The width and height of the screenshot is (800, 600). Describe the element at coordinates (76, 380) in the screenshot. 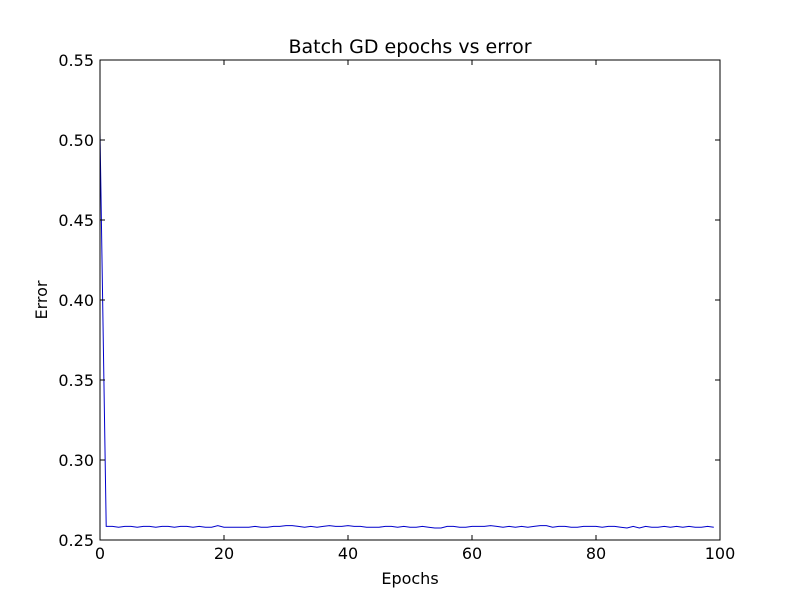

I see `y-tick-label: 0.35` at that location.